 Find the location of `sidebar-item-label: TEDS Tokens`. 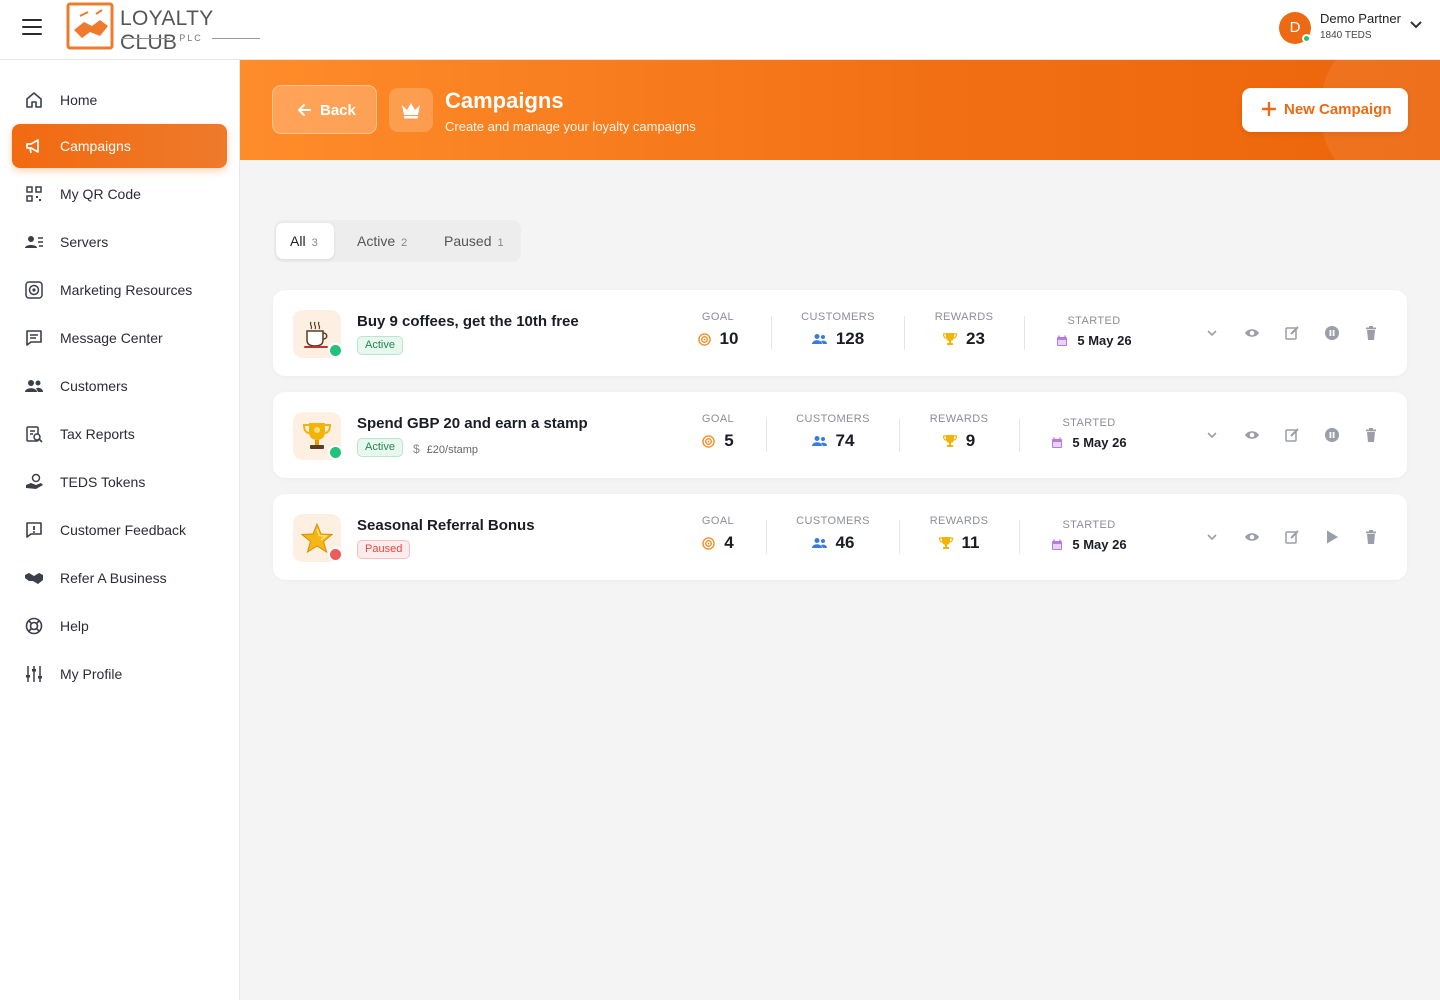

sidebar-item-label: TEDS Tokens is located at coordinates (103, 482).